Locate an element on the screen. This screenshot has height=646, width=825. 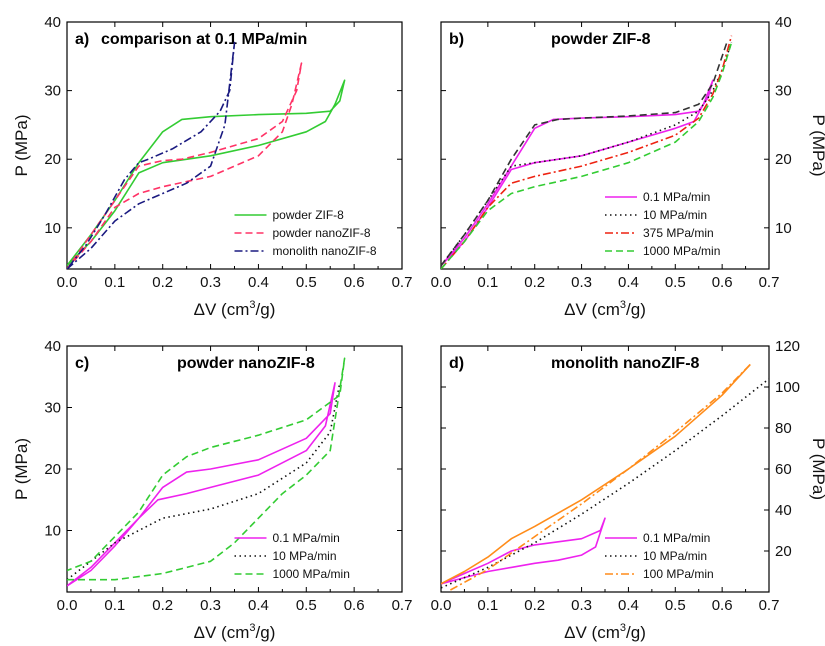
legend-entry: monolith nanoZIF-8 is located at coordinates (325, 251).